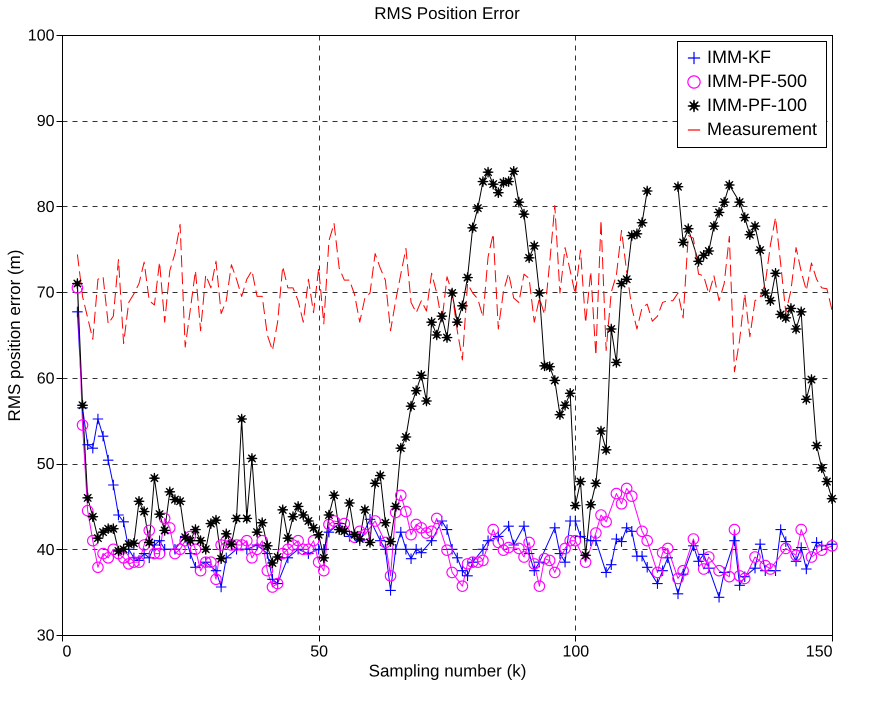 The image size is (885, 718). What do you see at coordinates (319, 652) in the screenshot?
I see `x-tick-label: 50` at bounding box center [319, 652].